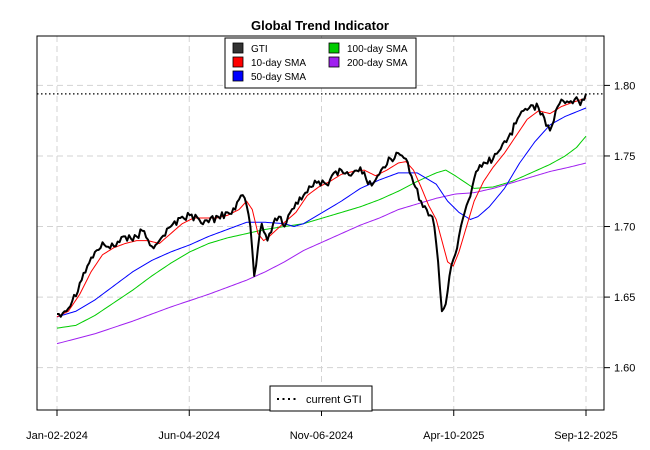 The width and height of the screenshot is (650, 450). What do you see at coordinates (377, 49) in the screenshot?
I see `legend-label-100: 100-day SMA` at bounding box center [377, 49].